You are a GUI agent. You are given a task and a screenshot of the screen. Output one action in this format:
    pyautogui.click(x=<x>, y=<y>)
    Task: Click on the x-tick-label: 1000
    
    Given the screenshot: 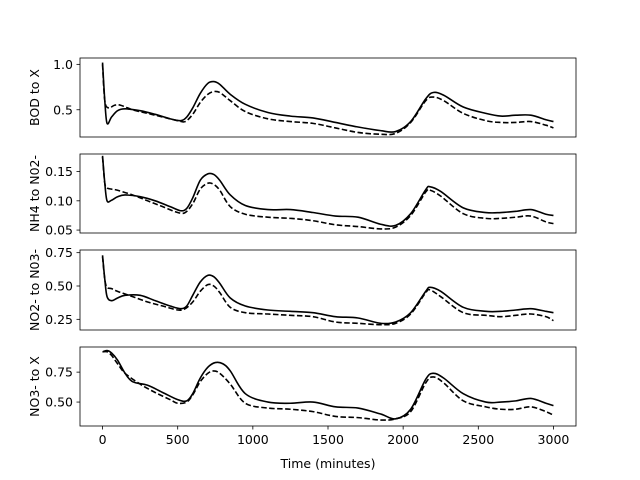 What is the action you would take?
    pyautogui.click(x=253, y=439)
    